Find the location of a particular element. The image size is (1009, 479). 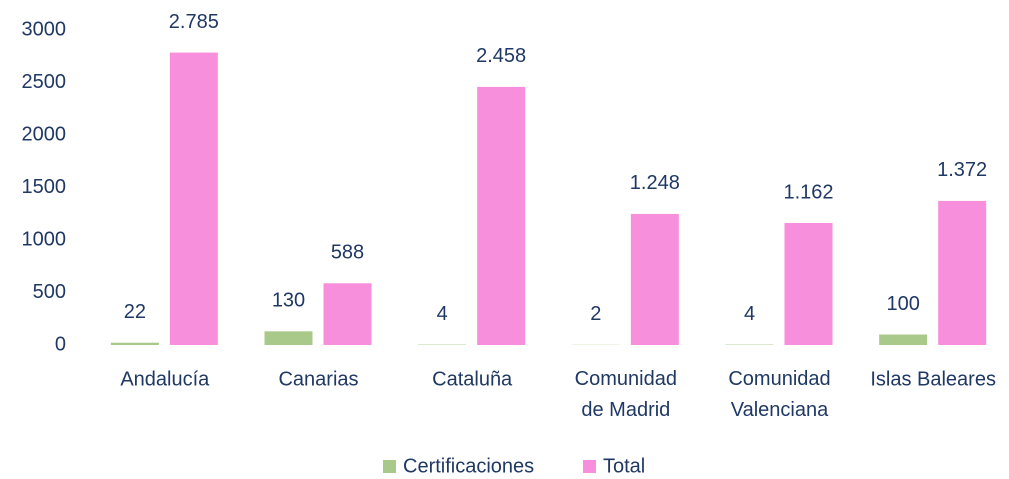

y-tick-label: 1000 is located at coordinates (44, 239).